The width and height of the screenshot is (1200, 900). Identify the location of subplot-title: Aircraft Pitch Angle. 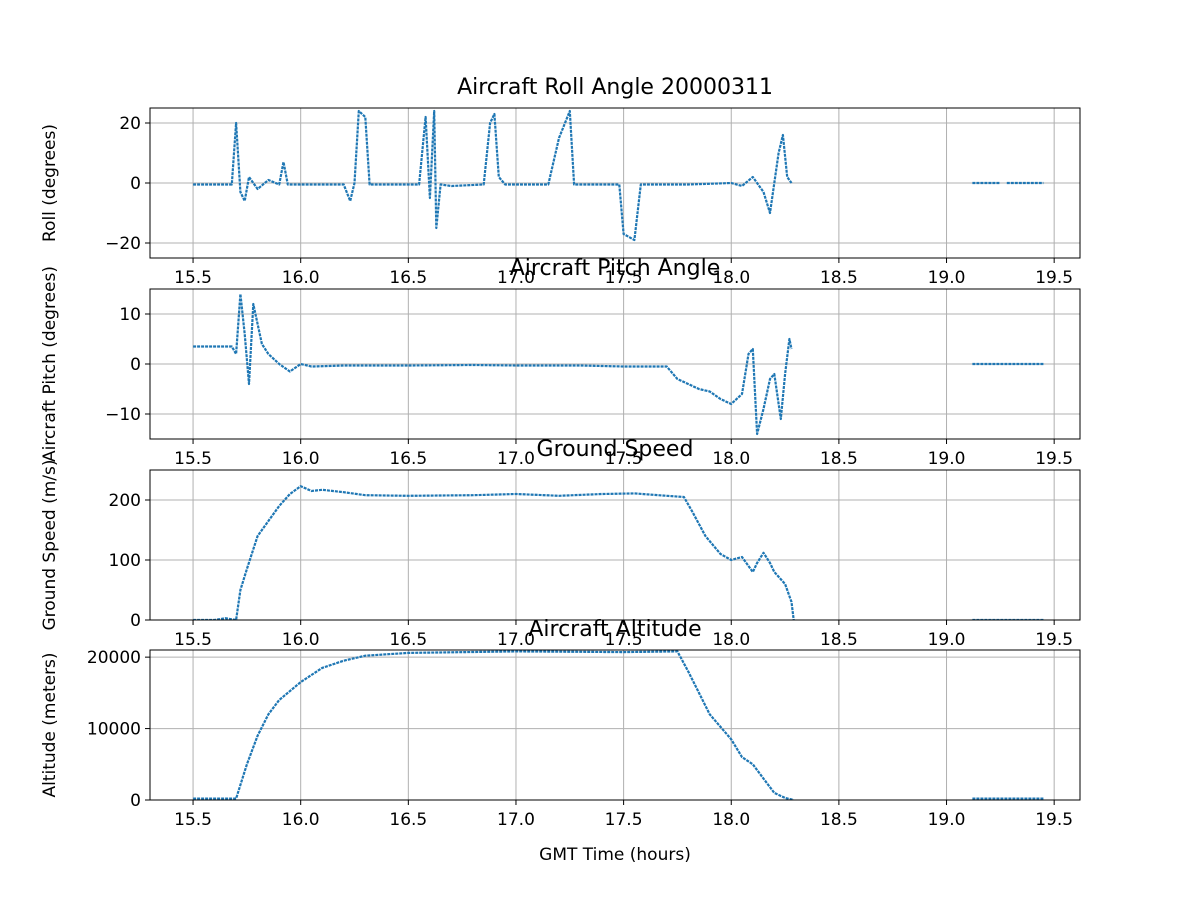
(615, 268).